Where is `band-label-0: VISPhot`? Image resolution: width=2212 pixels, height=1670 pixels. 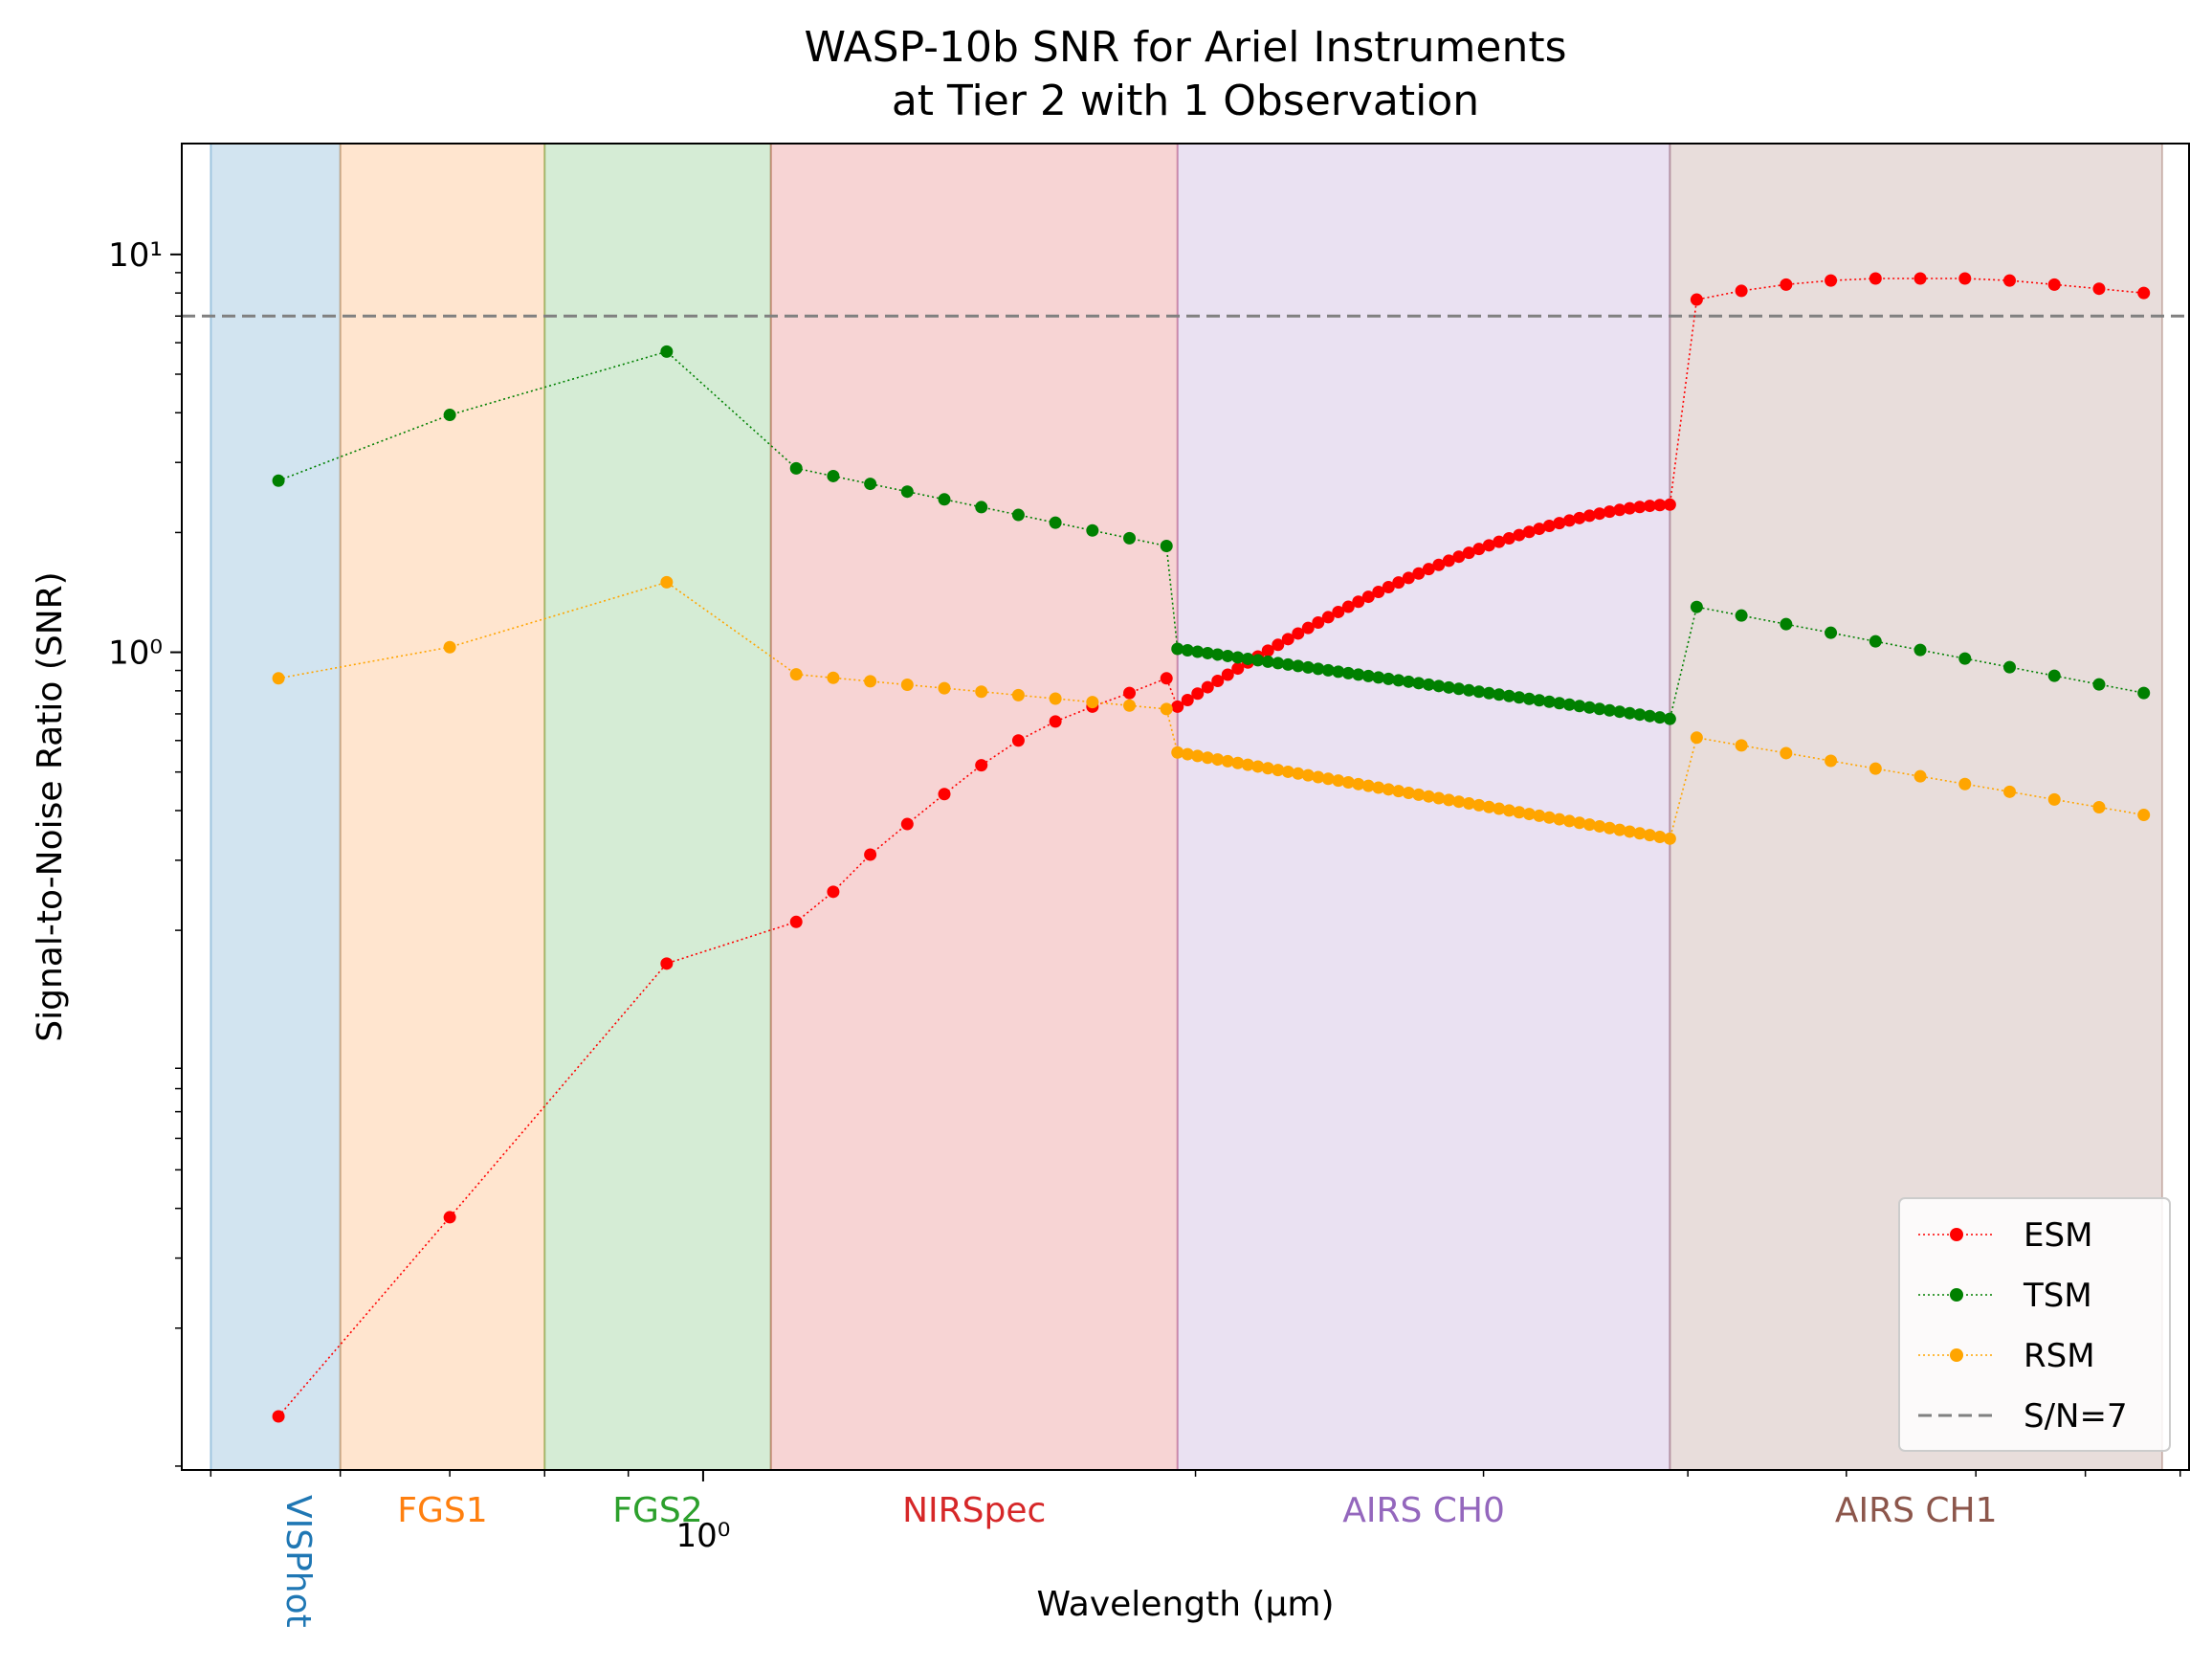 band-label-0: VISPhot is located at coordinates (298, 1561).